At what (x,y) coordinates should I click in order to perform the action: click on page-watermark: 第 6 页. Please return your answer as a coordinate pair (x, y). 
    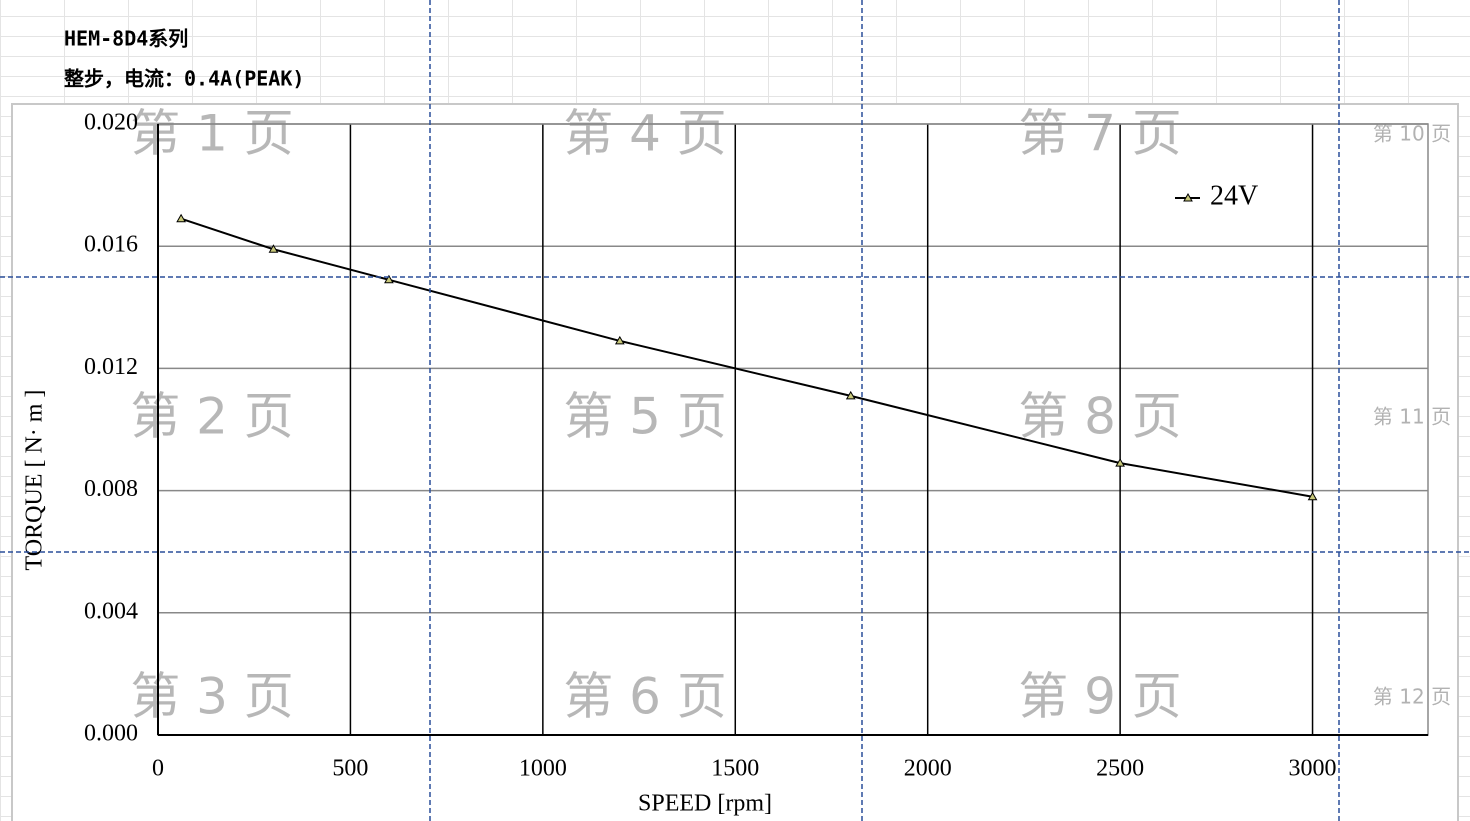
    Looking at the image, I should click on (645, 697).